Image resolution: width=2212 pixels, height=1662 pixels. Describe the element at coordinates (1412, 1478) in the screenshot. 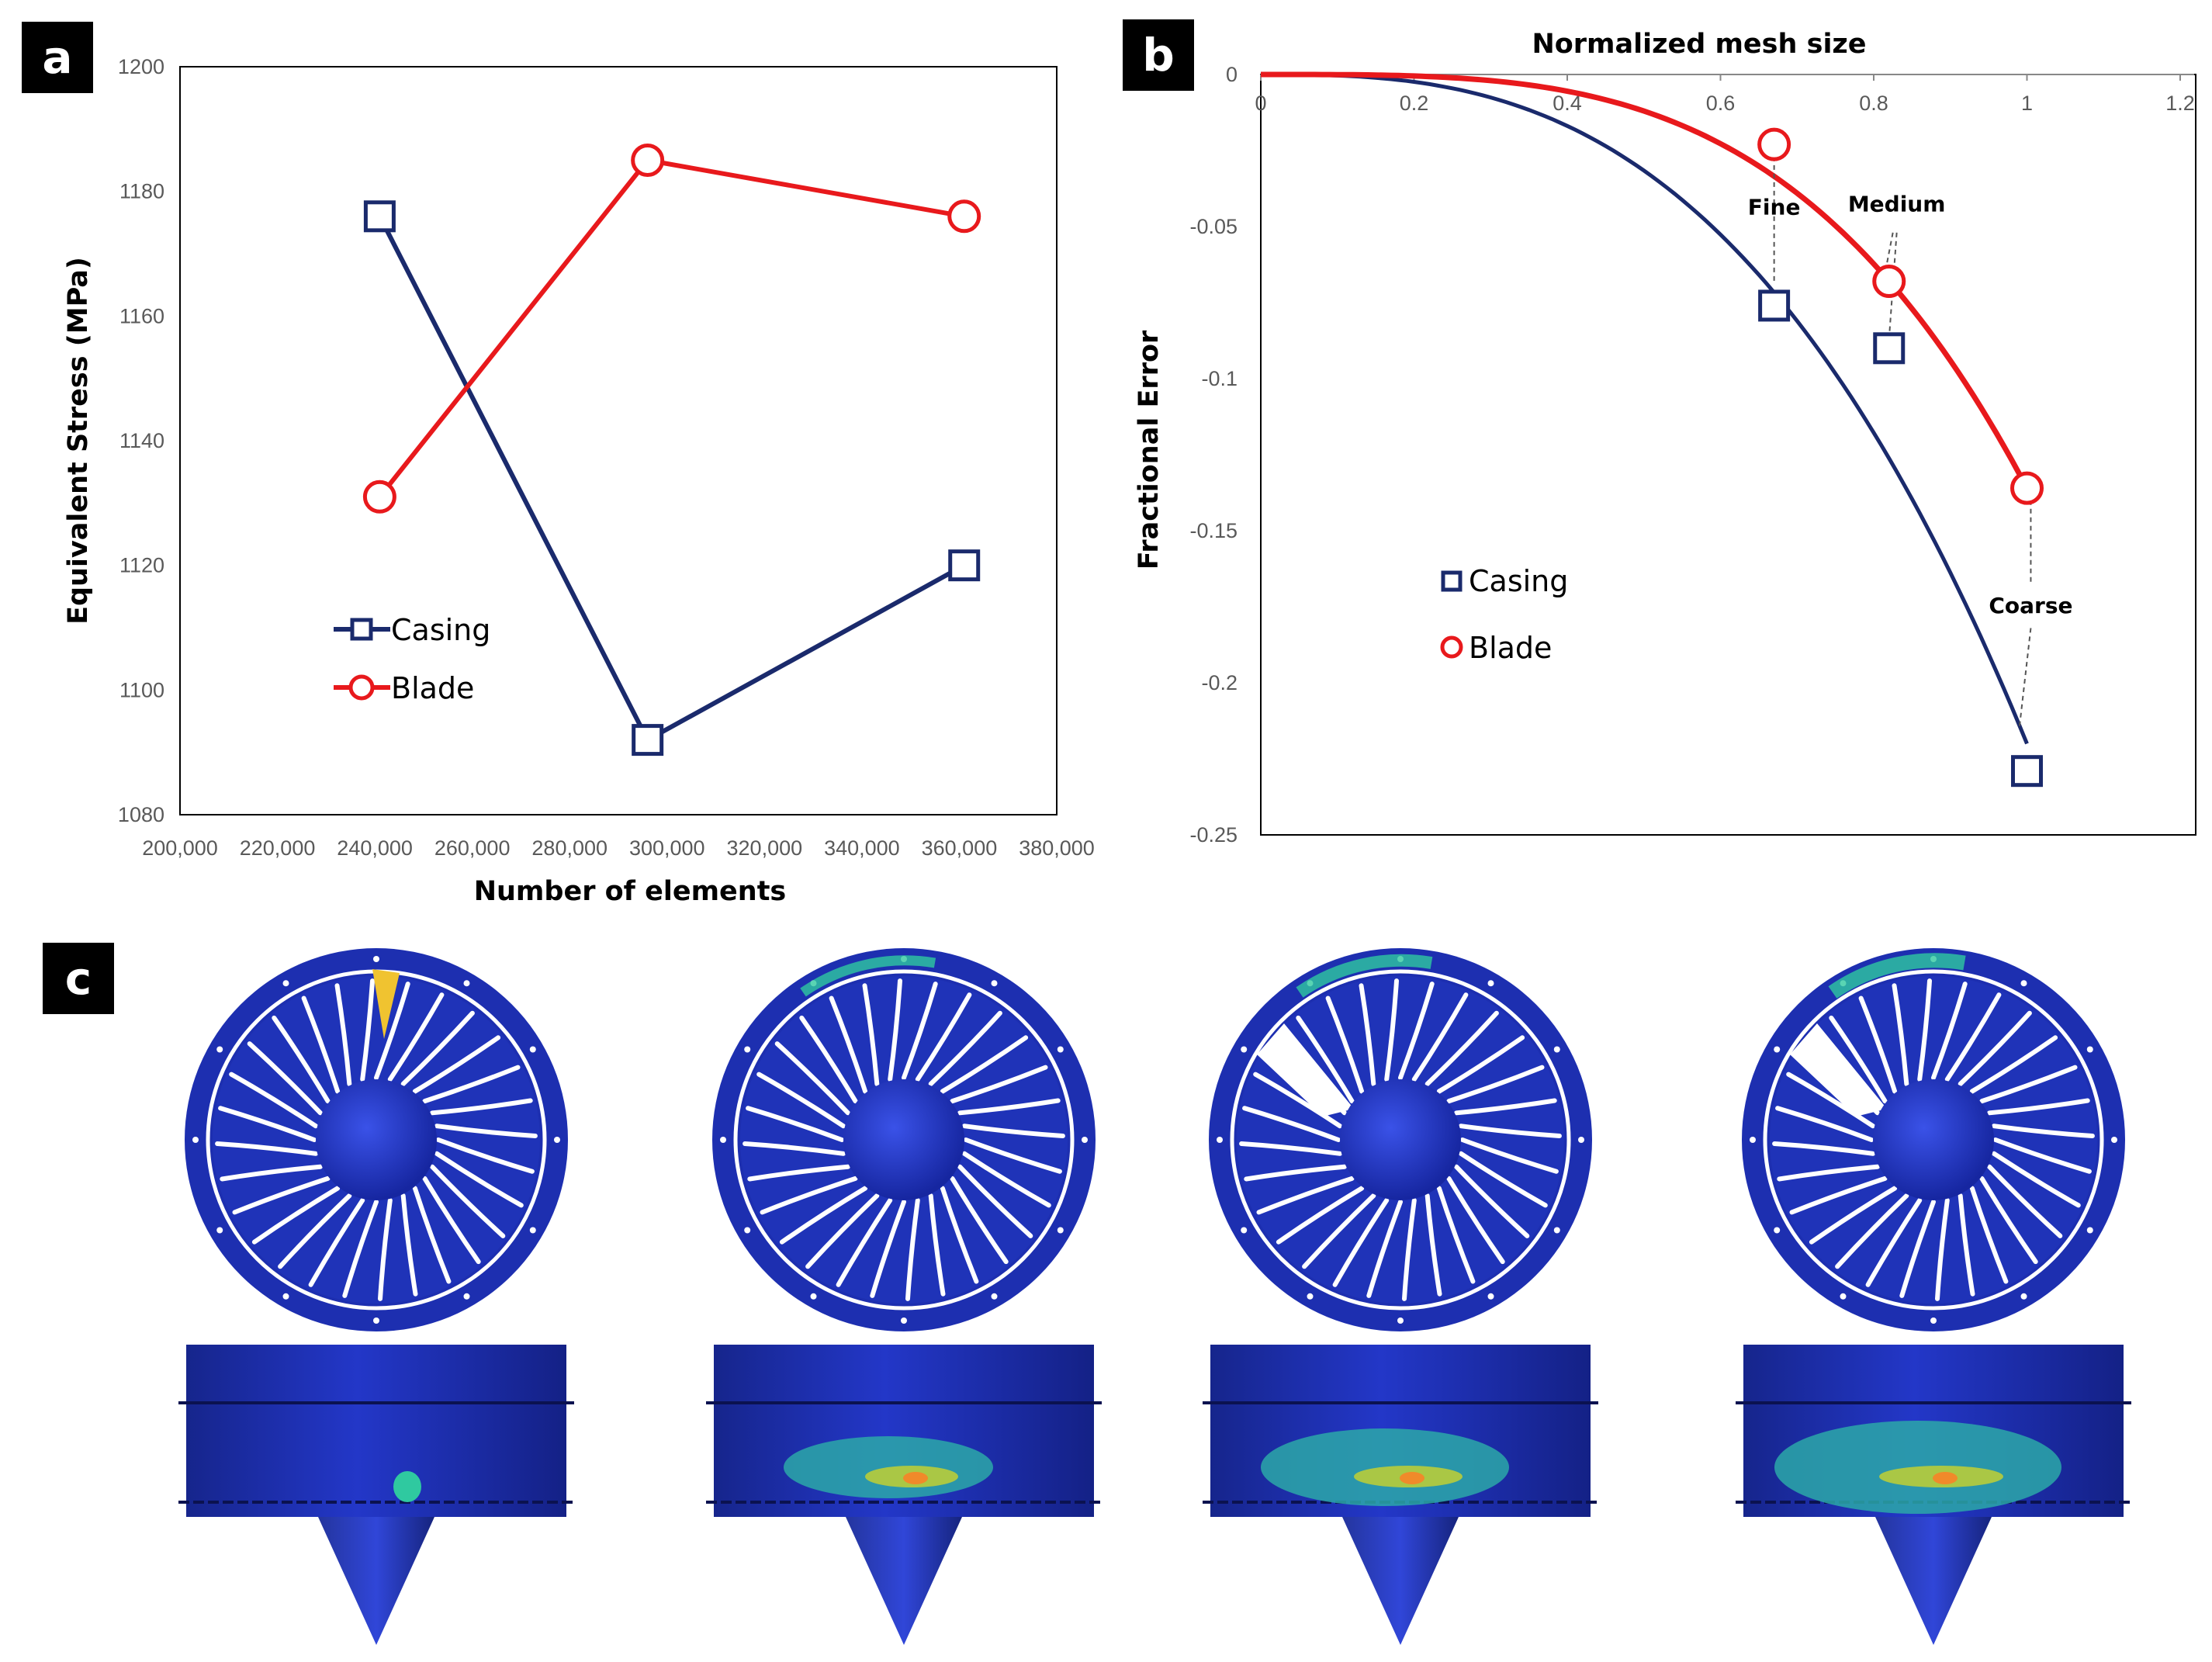

I see `damage-peak` at that location.